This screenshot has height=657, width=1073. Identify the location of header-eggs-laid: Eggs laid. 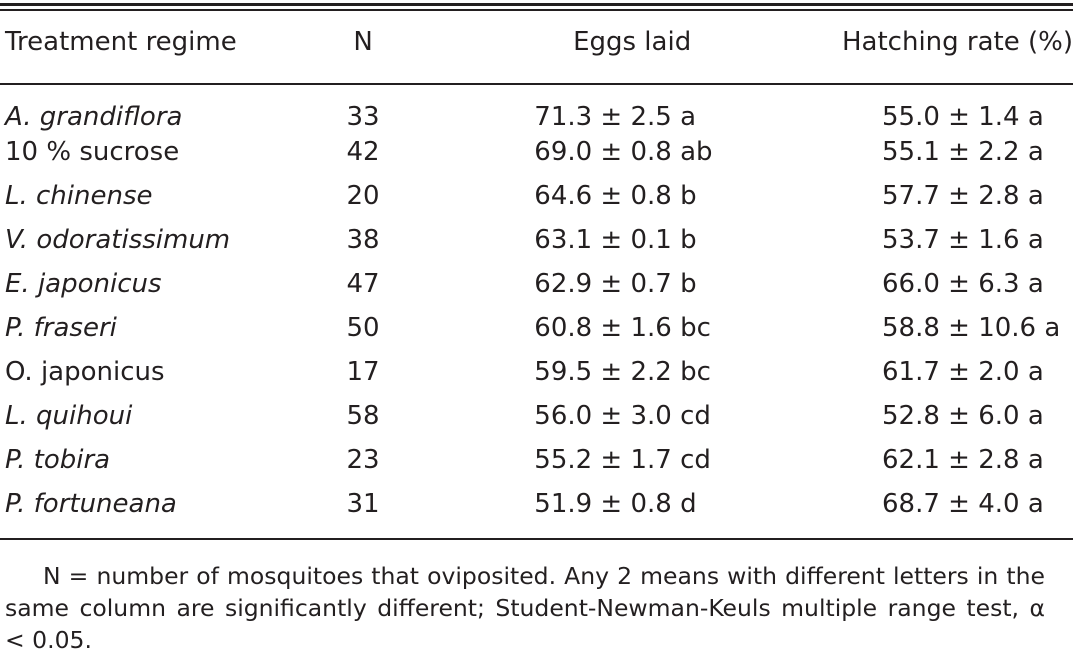
(632, 42).